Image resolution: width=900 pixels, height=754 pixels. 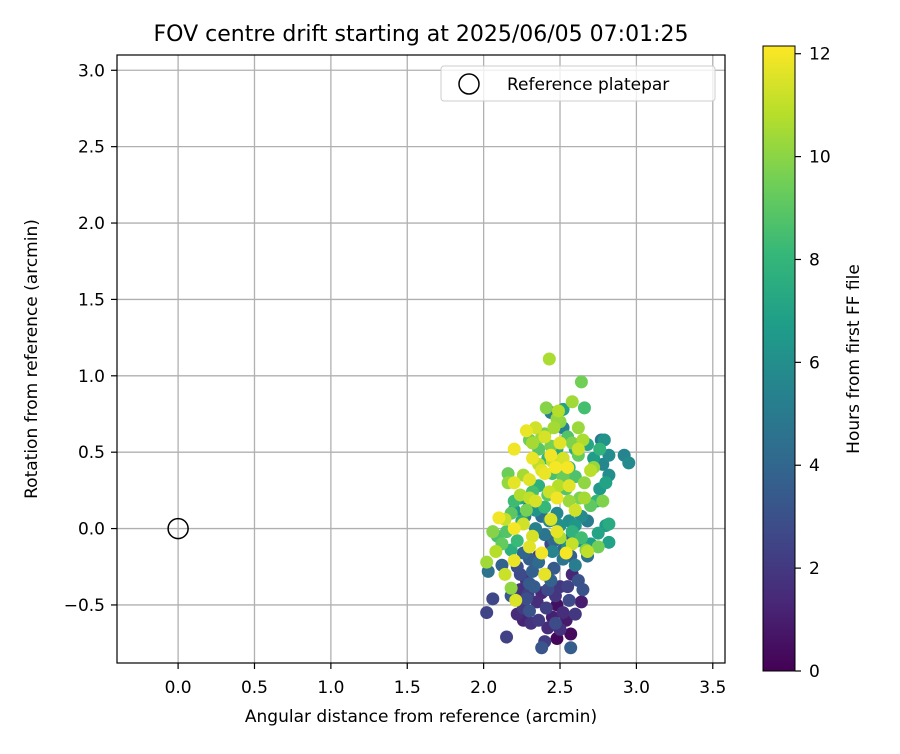 I want to click on y-axis-ticks: −0.5 0.0 0.5 1.0 1.5 2.0 2.5 3.0, so click(x=90, y=338).